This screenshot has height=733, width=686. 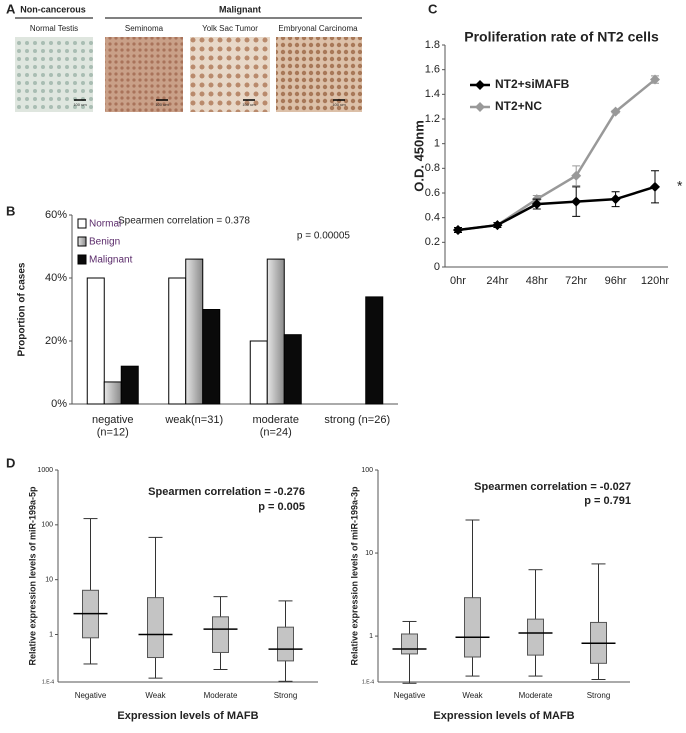 I want to click on annotation: Spearmen correlation = -0.027, so click(x=552, y=487).